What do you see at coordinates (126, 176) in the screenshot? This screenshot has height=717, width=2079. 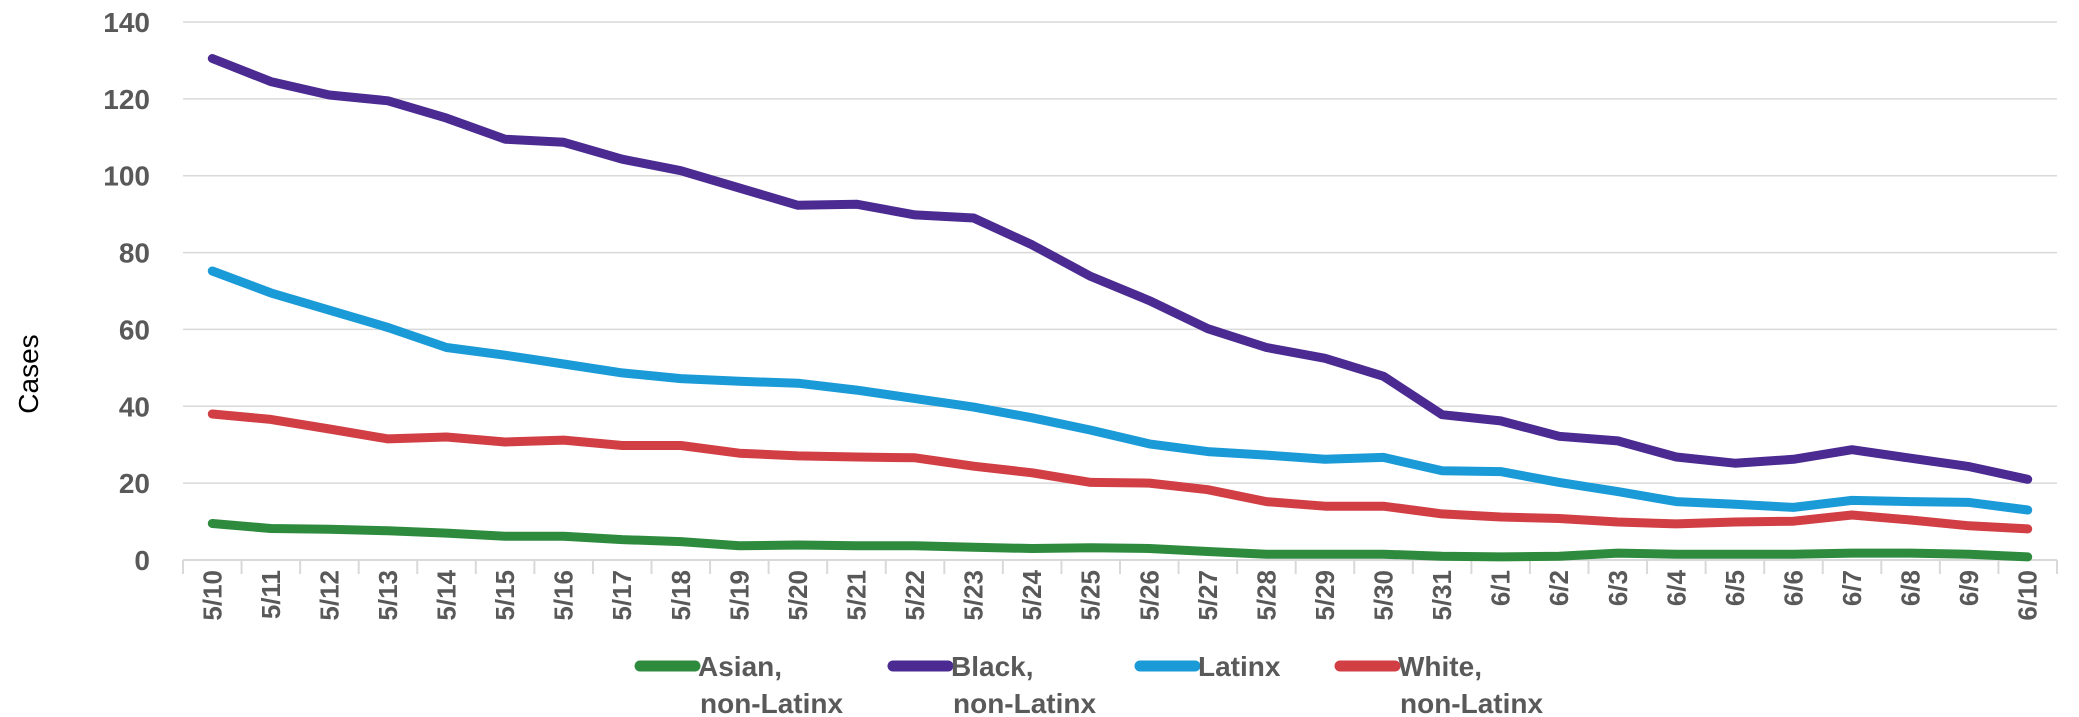 I see `y-tick-label: 100` at bounding box center [126, 176].